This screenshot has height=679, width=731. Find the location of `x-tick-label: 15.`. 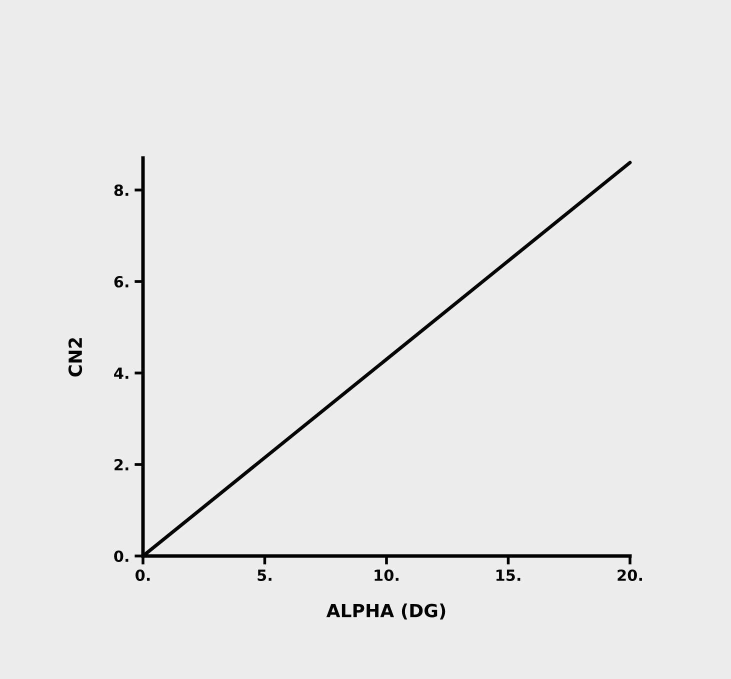

x-tick-label: 15. is located at coordinates (508, 576).